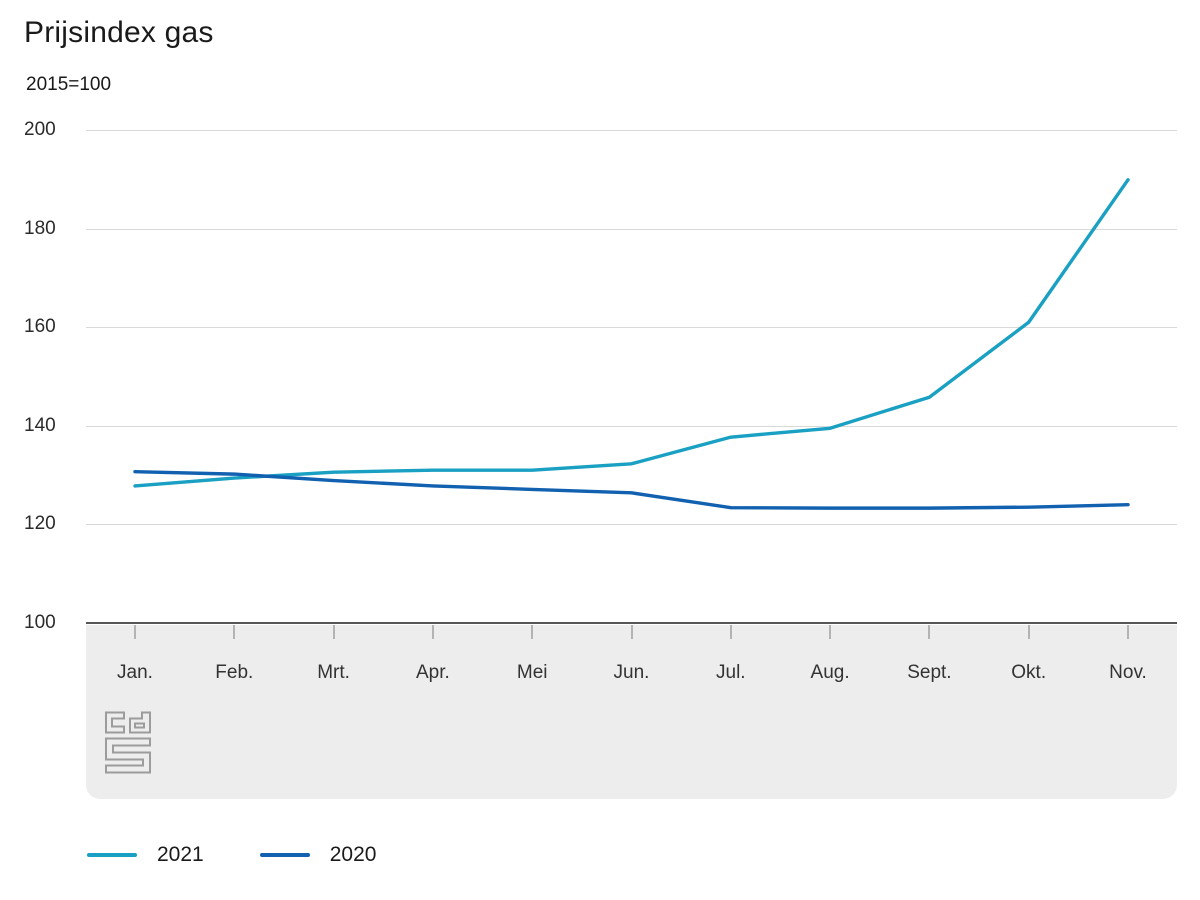 The image size is (1200, 900). Describe the element at coordinates (1128, 632) in the screenshot. I see `x-tick-Nov` at that location.